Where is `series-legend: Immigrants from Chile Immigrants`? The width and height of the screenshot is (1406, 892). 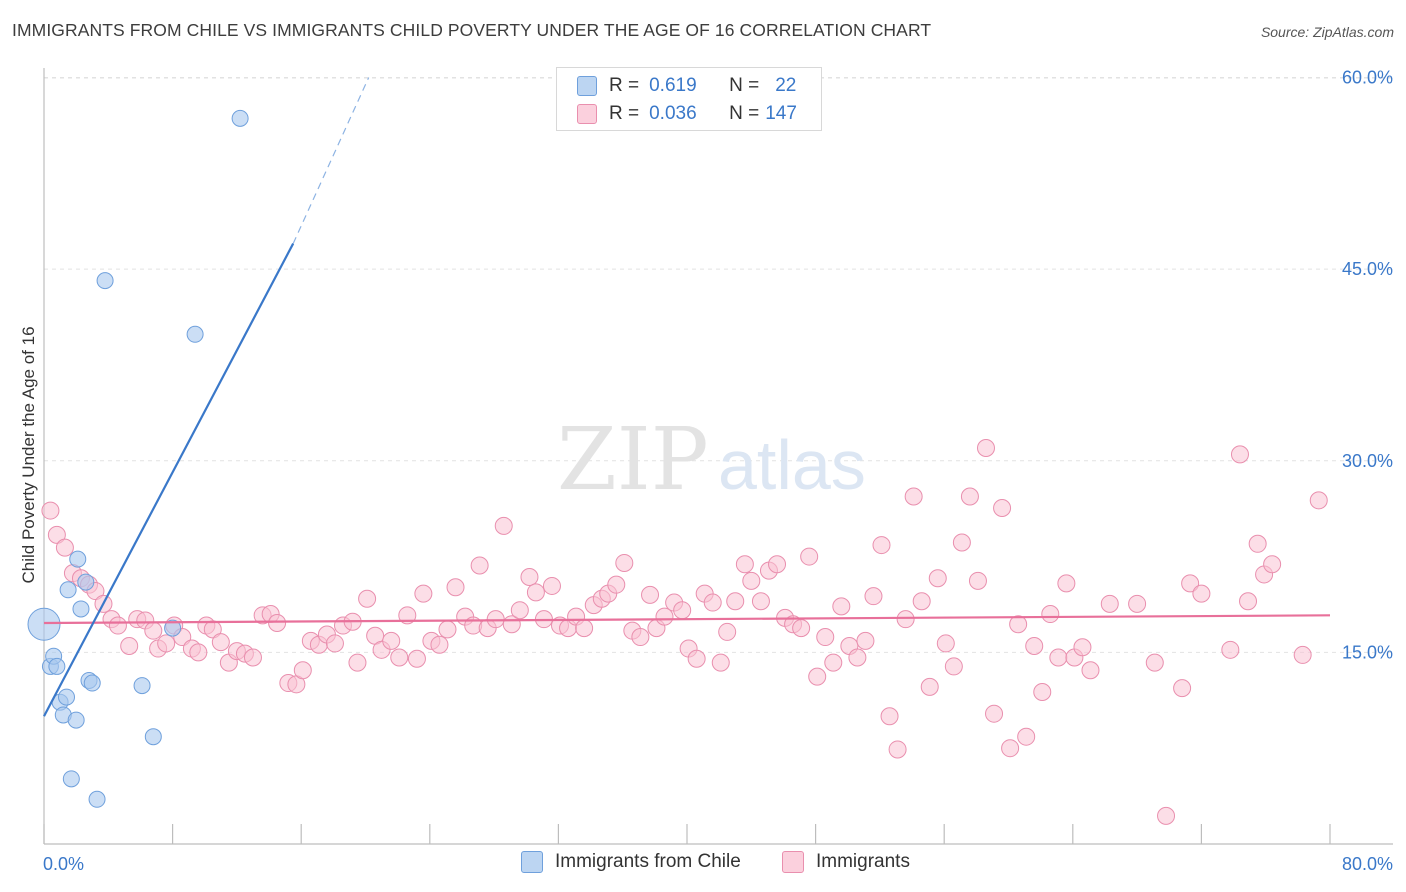
series-legend: Immigrants from Chile Immigrants is located at coordinates (703, 864).